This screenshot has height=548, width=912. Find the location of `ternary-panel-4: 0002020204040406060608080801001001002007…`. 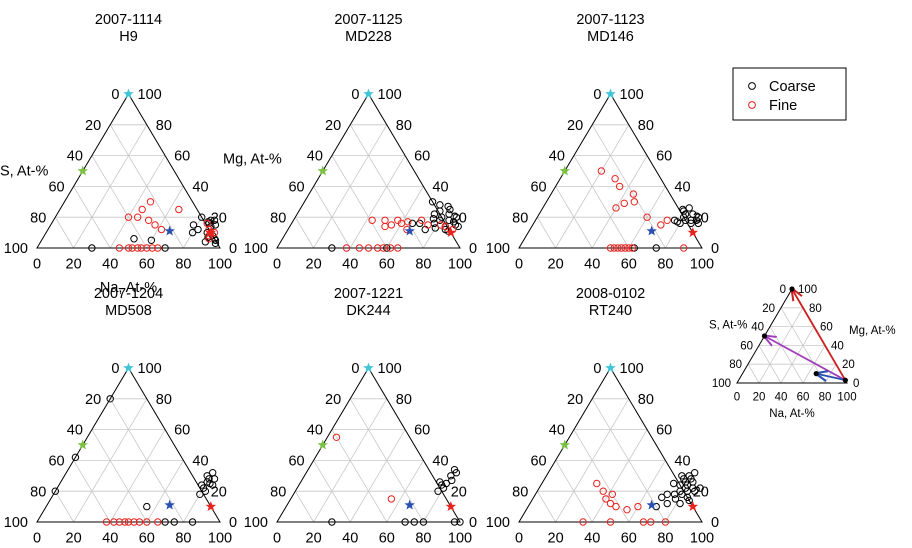

ternary-panel-4: 0002020204040406060608080801001001002007… is located at coordinates (120, 416).